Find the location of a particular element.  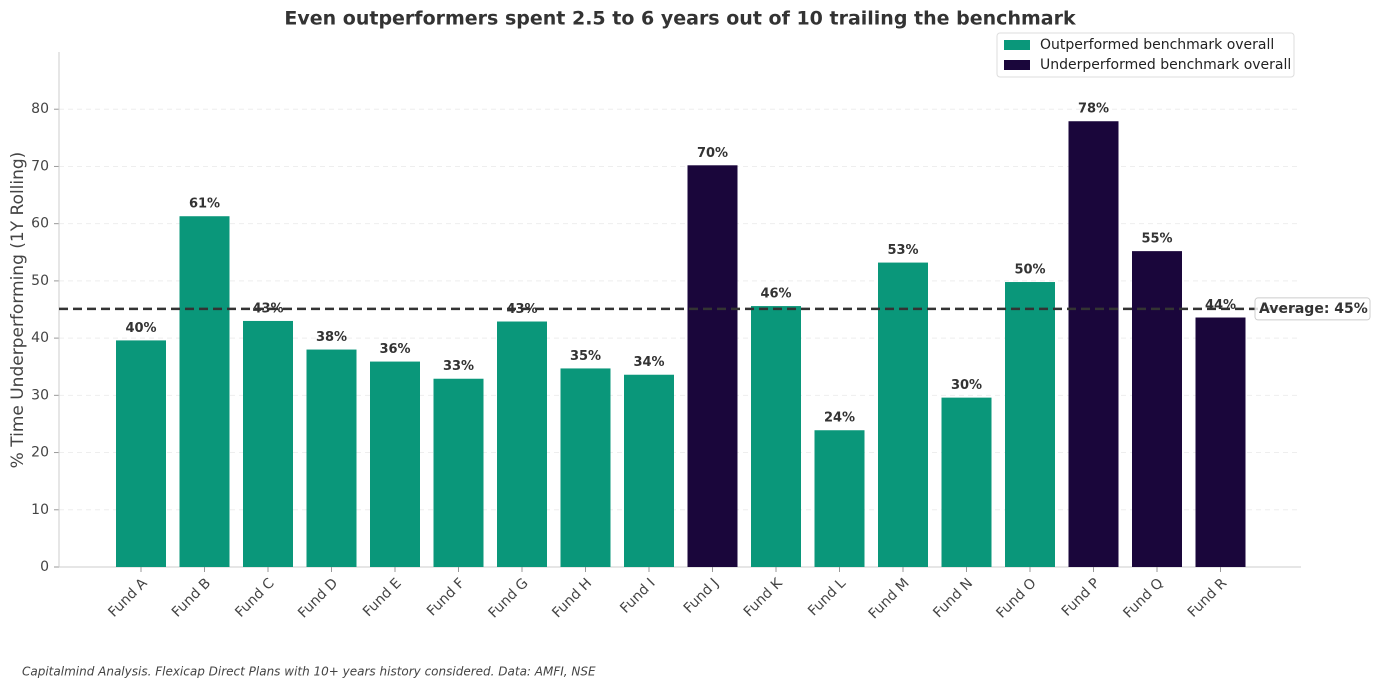

y-axis-label: % Time Underperforming (1Y Rolling) is located at coordinates (18, 310).